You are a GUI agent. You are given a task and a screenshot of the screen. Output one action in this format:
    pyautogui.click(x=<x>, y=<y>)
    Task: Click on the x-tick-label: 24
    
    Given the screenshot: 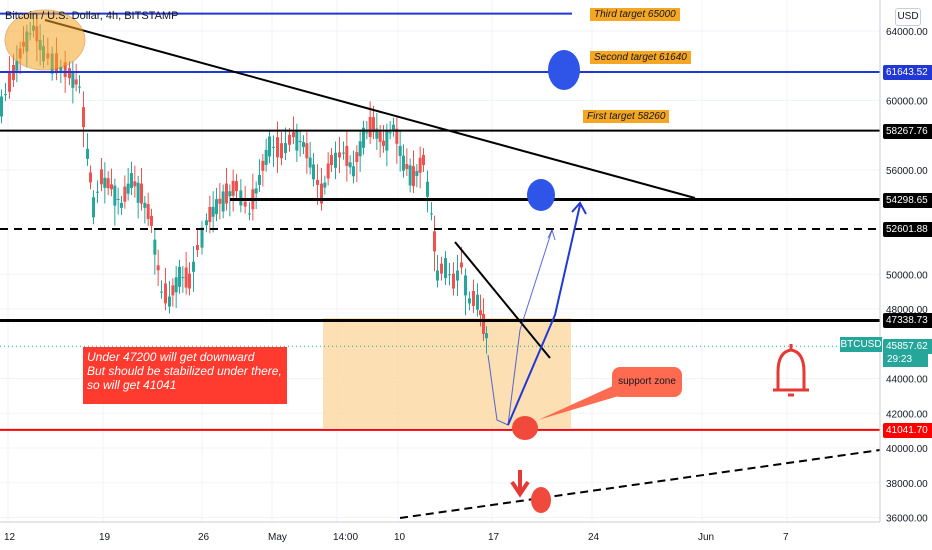 What is the action you would take?
    pyautogui.click(x=594, y=537)
    